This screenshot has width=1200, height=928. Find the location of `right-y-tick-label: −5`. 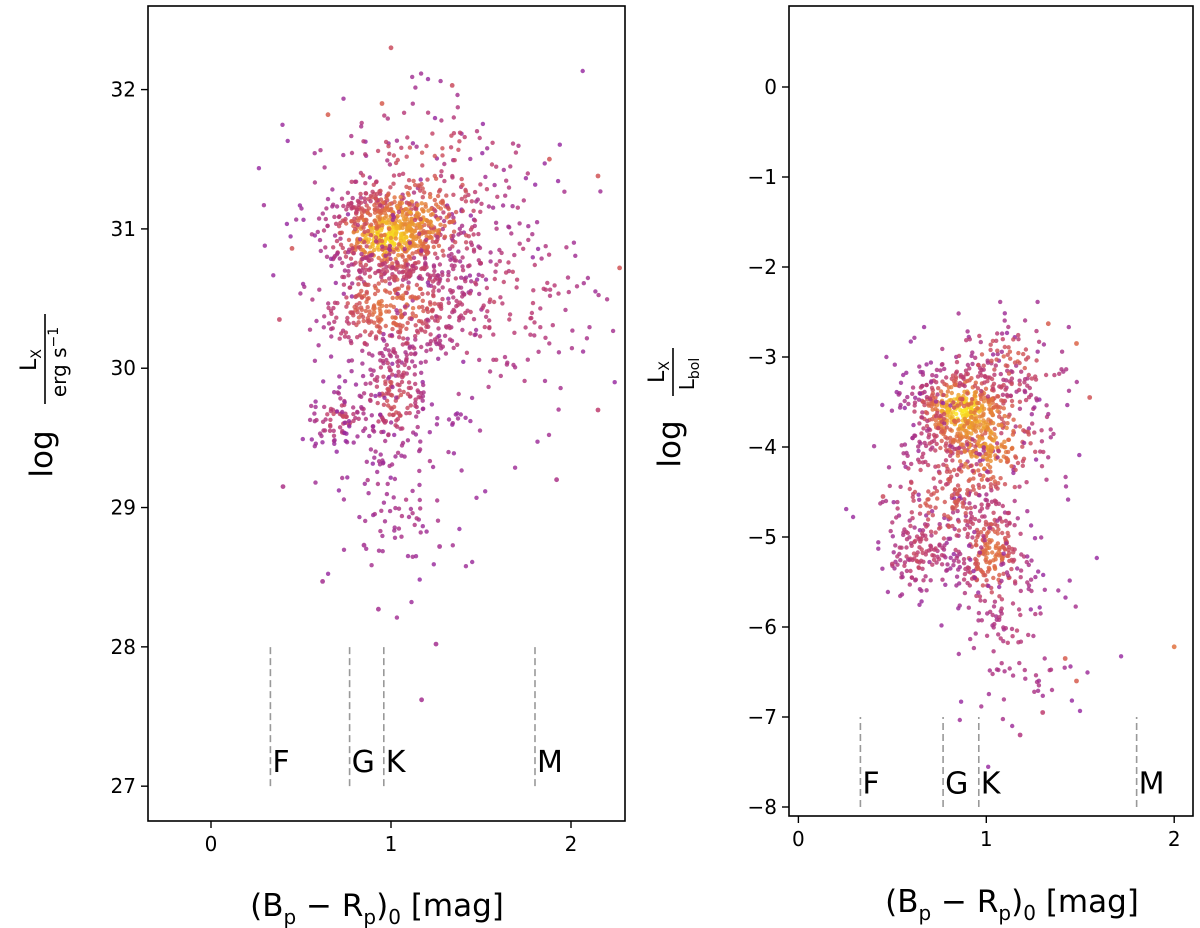

right-y-tick-label: −5 is located at coordinates (762, 537).